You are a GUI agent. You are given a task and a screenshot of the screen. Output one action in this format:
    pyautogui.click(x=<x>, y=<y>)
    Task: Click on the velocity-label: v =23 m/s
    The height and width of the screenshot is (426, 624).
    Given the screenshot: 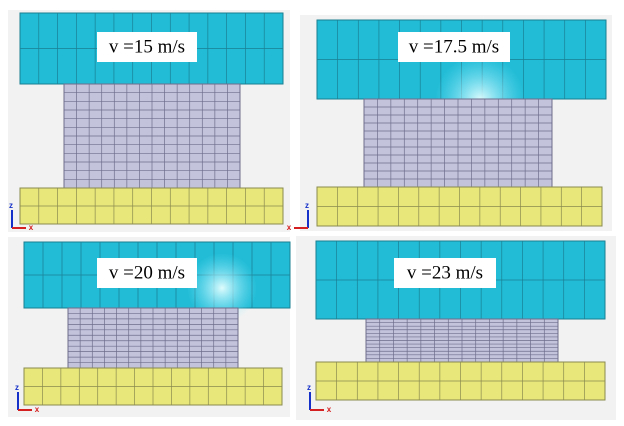 What is the action you would take?
    pyautogui.click(x=445, y=272)
    